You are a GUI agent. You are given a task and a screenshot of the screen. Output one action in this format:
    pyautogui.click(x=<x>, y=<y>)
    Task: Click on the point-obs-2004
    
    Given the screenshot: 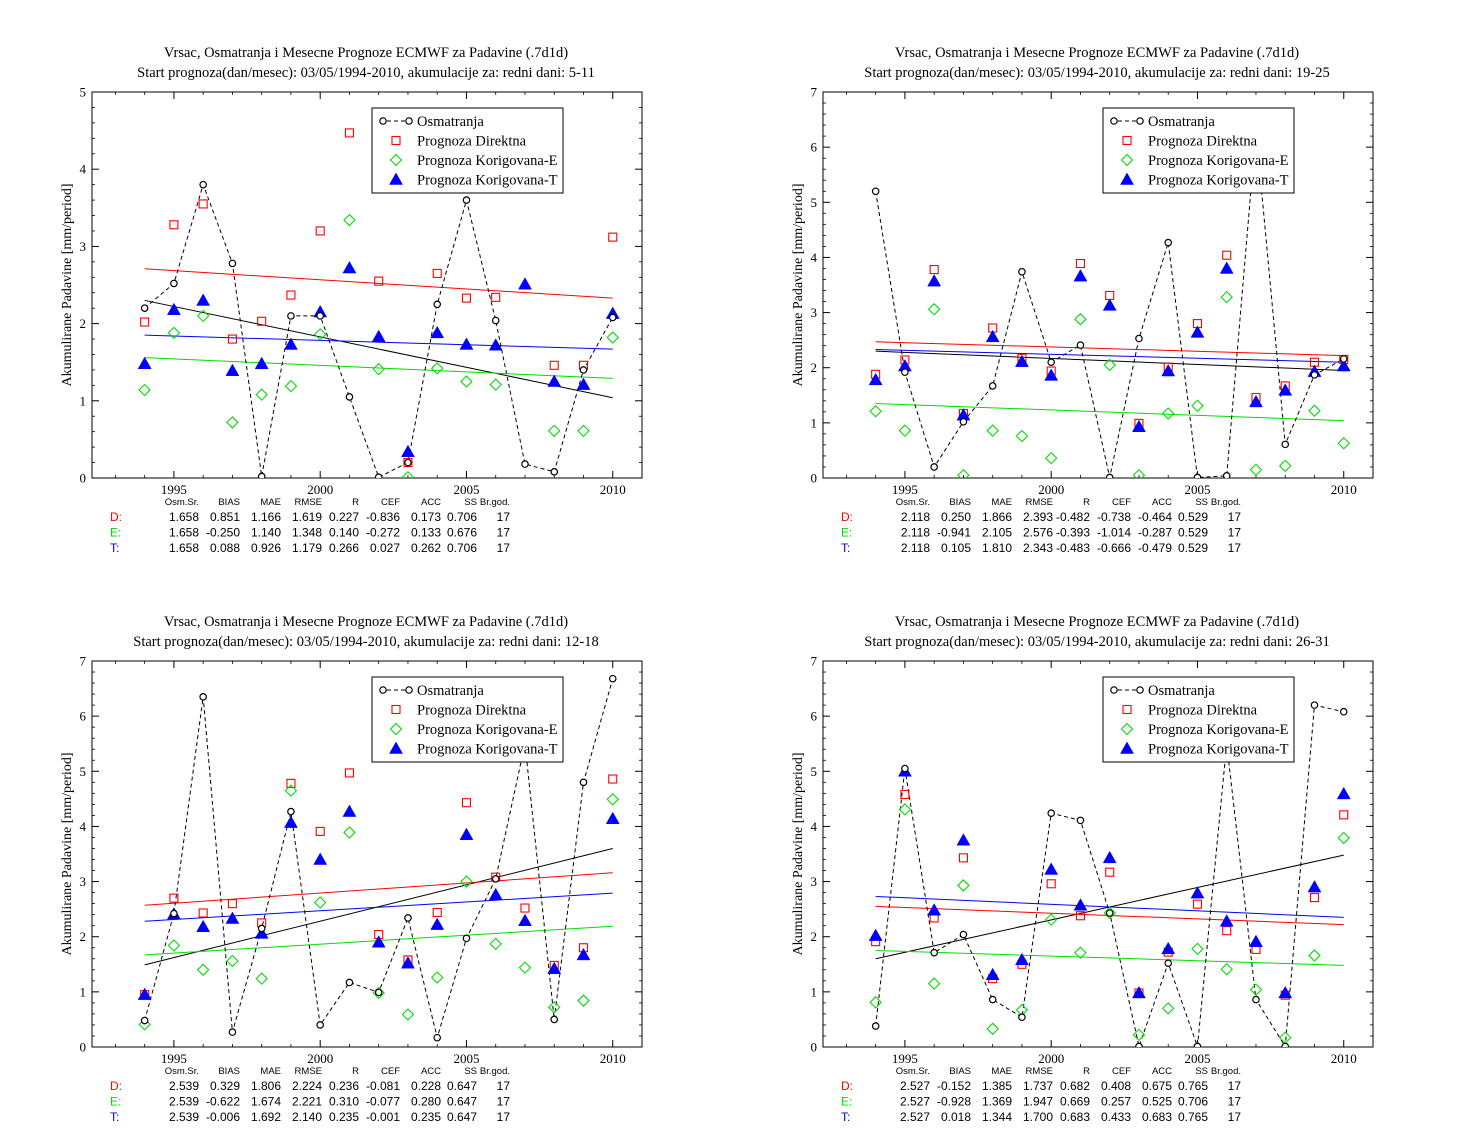 What is the action you would take?
    pyautogui.click(x=437, y=304)
    